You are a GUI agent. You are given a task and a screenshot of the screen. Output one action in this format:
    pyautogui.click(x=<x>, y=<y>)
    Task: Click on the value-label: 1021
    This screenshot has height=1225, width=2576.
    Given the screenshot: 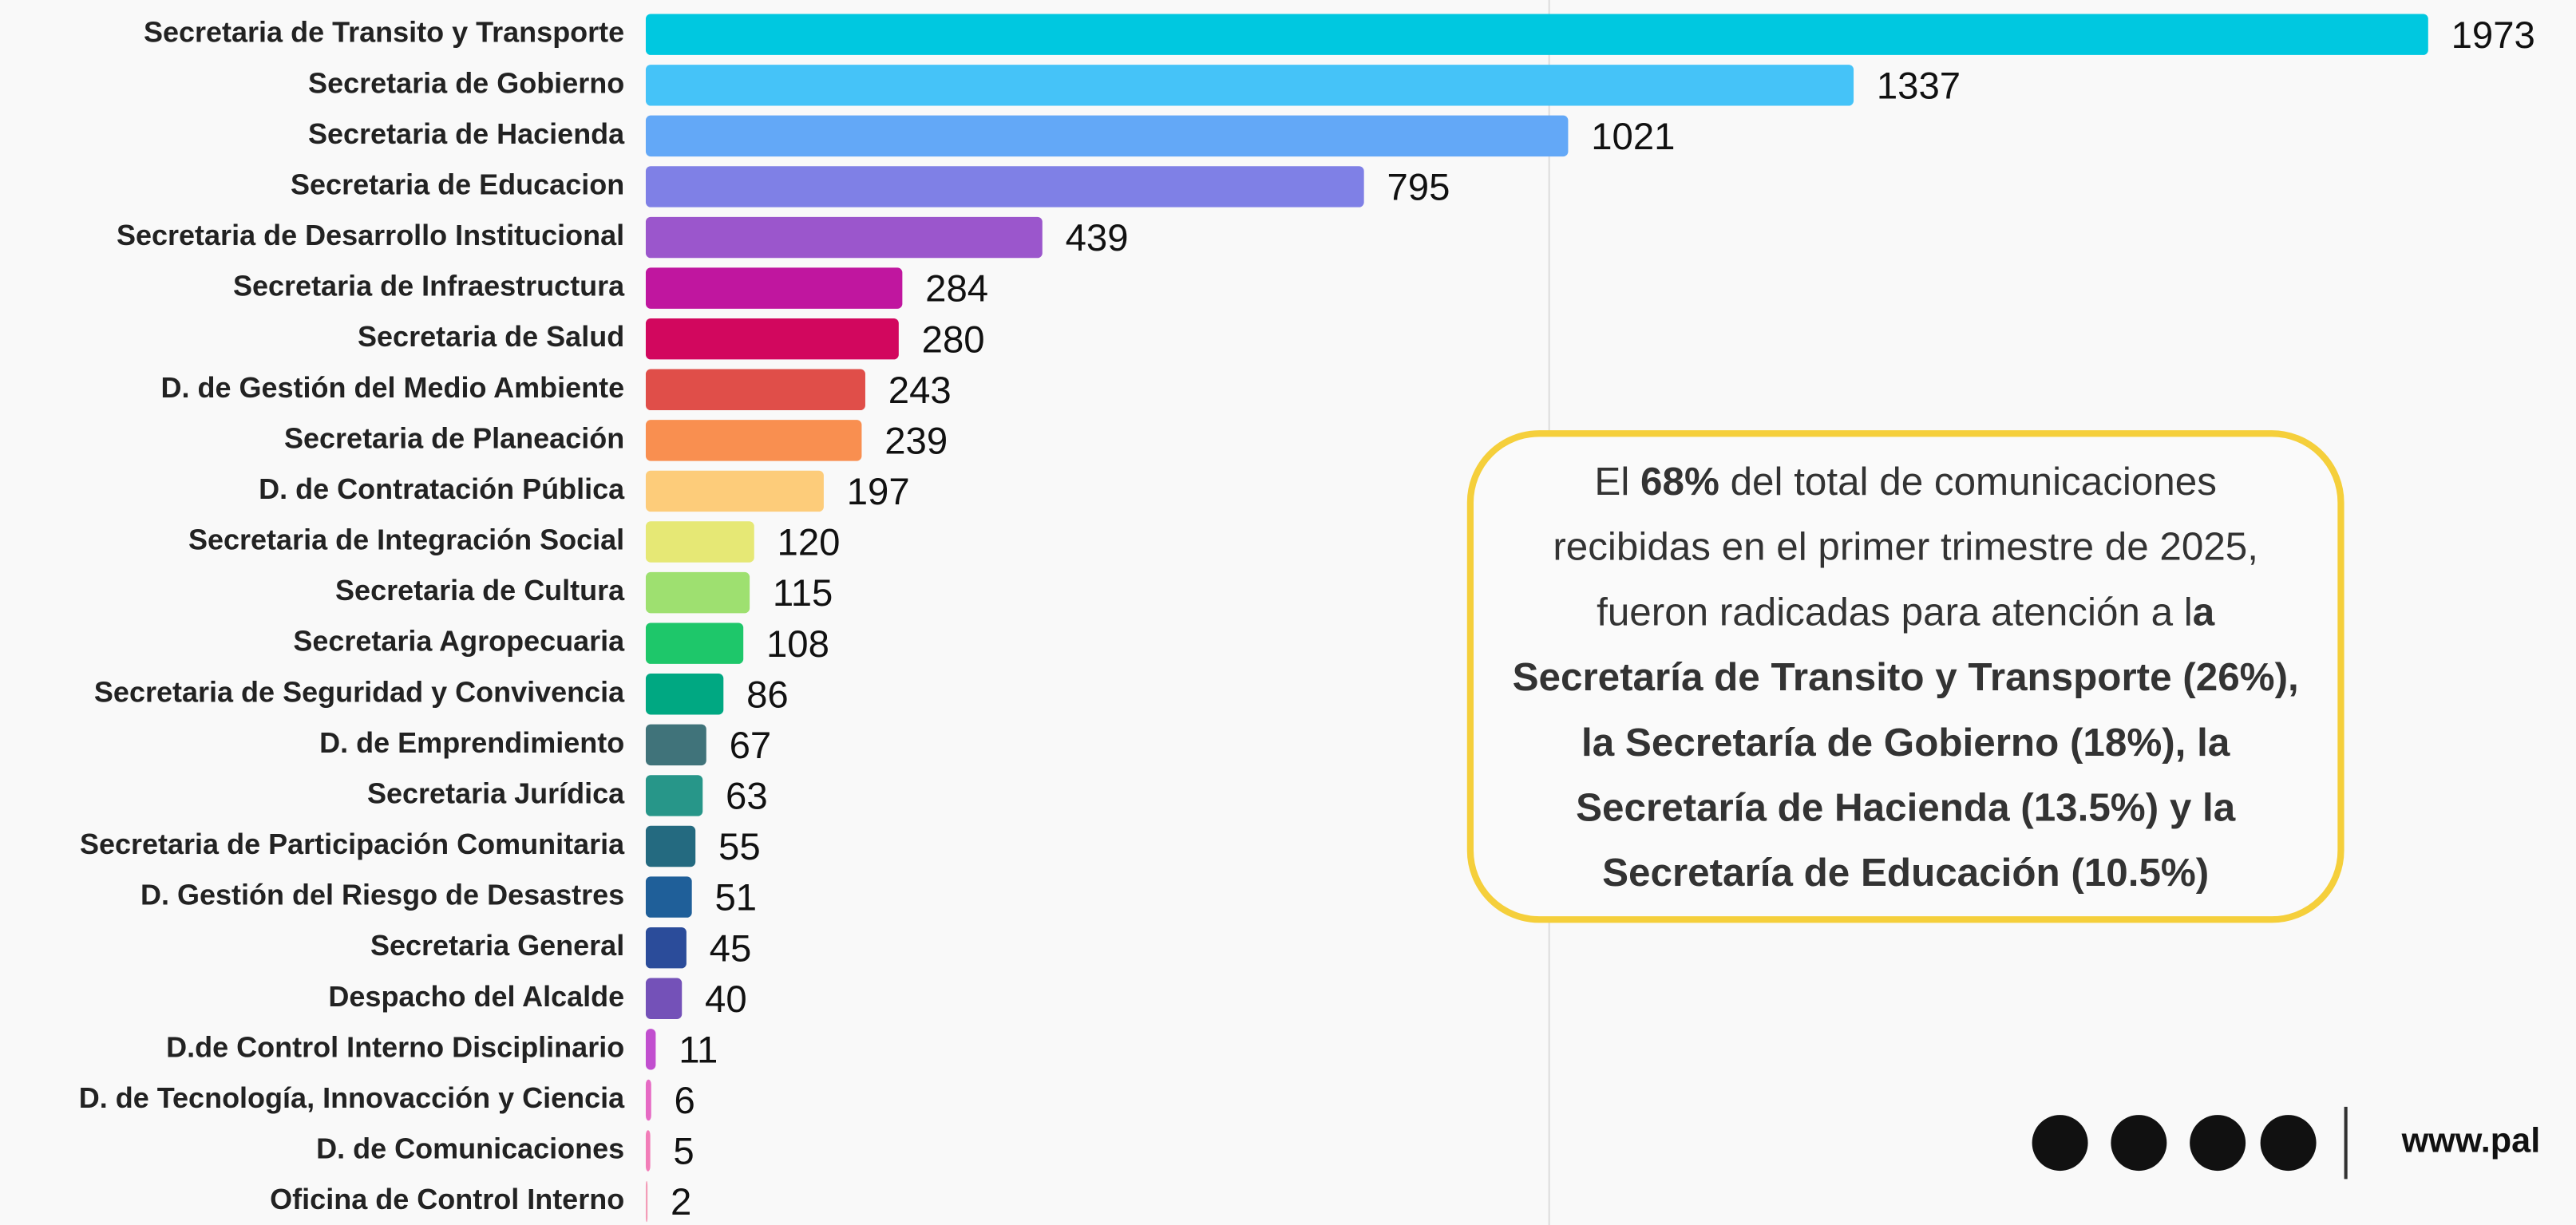 What is the action you would take?
    pyautogui.click(x=1633, y=137)
    